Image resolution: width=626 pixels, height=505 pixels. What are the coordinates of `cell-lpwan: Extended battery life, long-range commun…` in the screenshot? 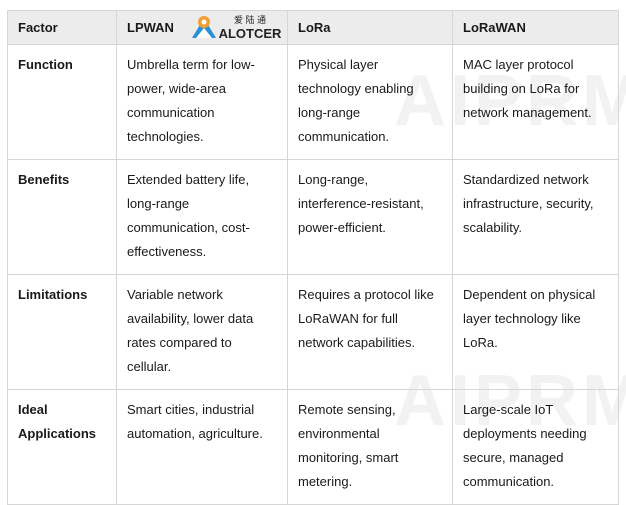 It's located at (202, 217).